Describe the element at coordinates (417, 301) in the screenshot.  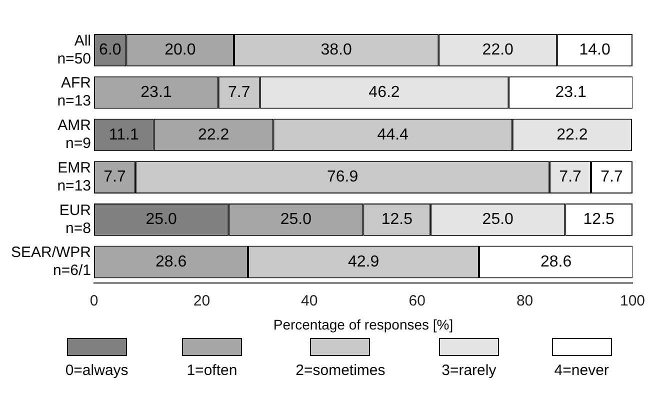
I see `x-tick-label: 60` at that location.